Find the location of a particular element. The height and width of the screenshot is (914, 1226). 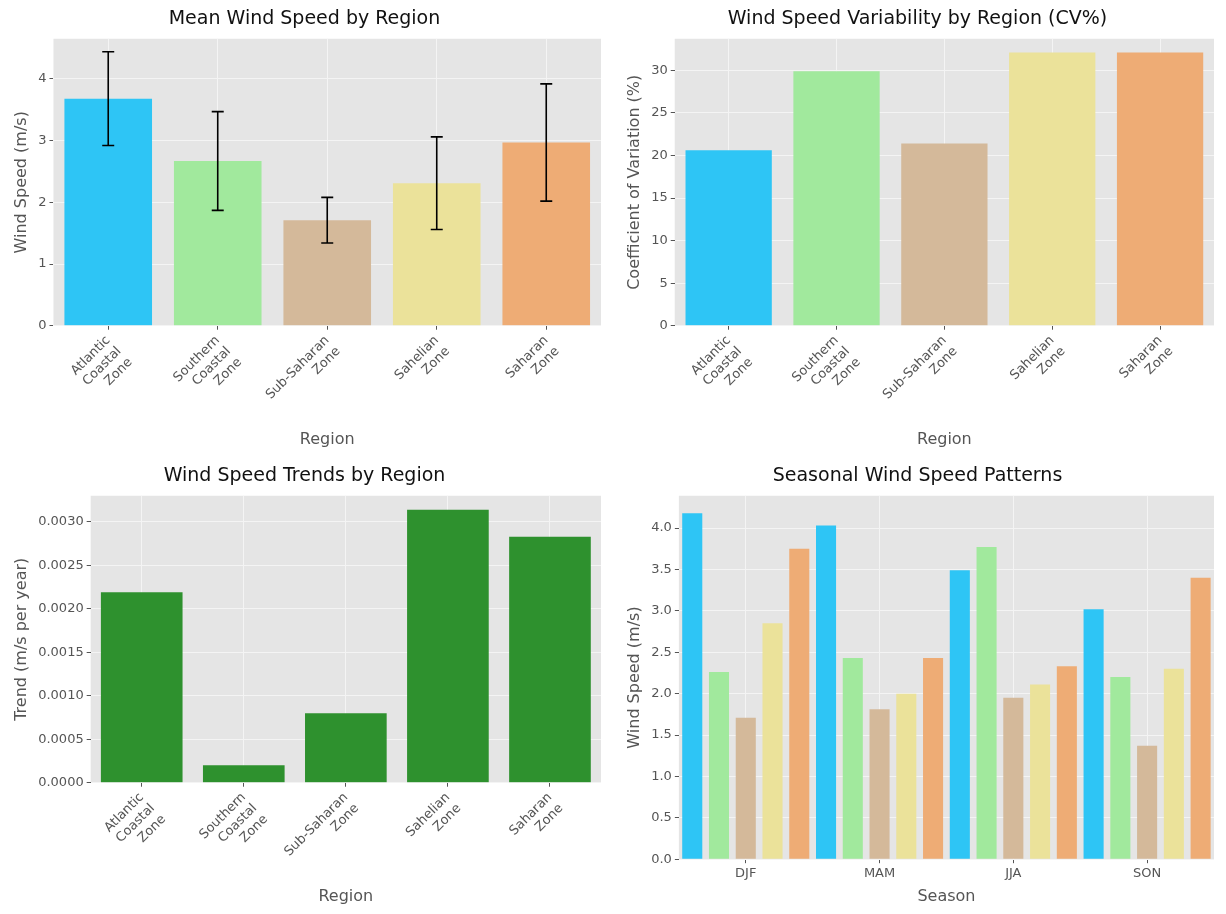

y-tick-label: 20 is located at coordinates (659, 154).